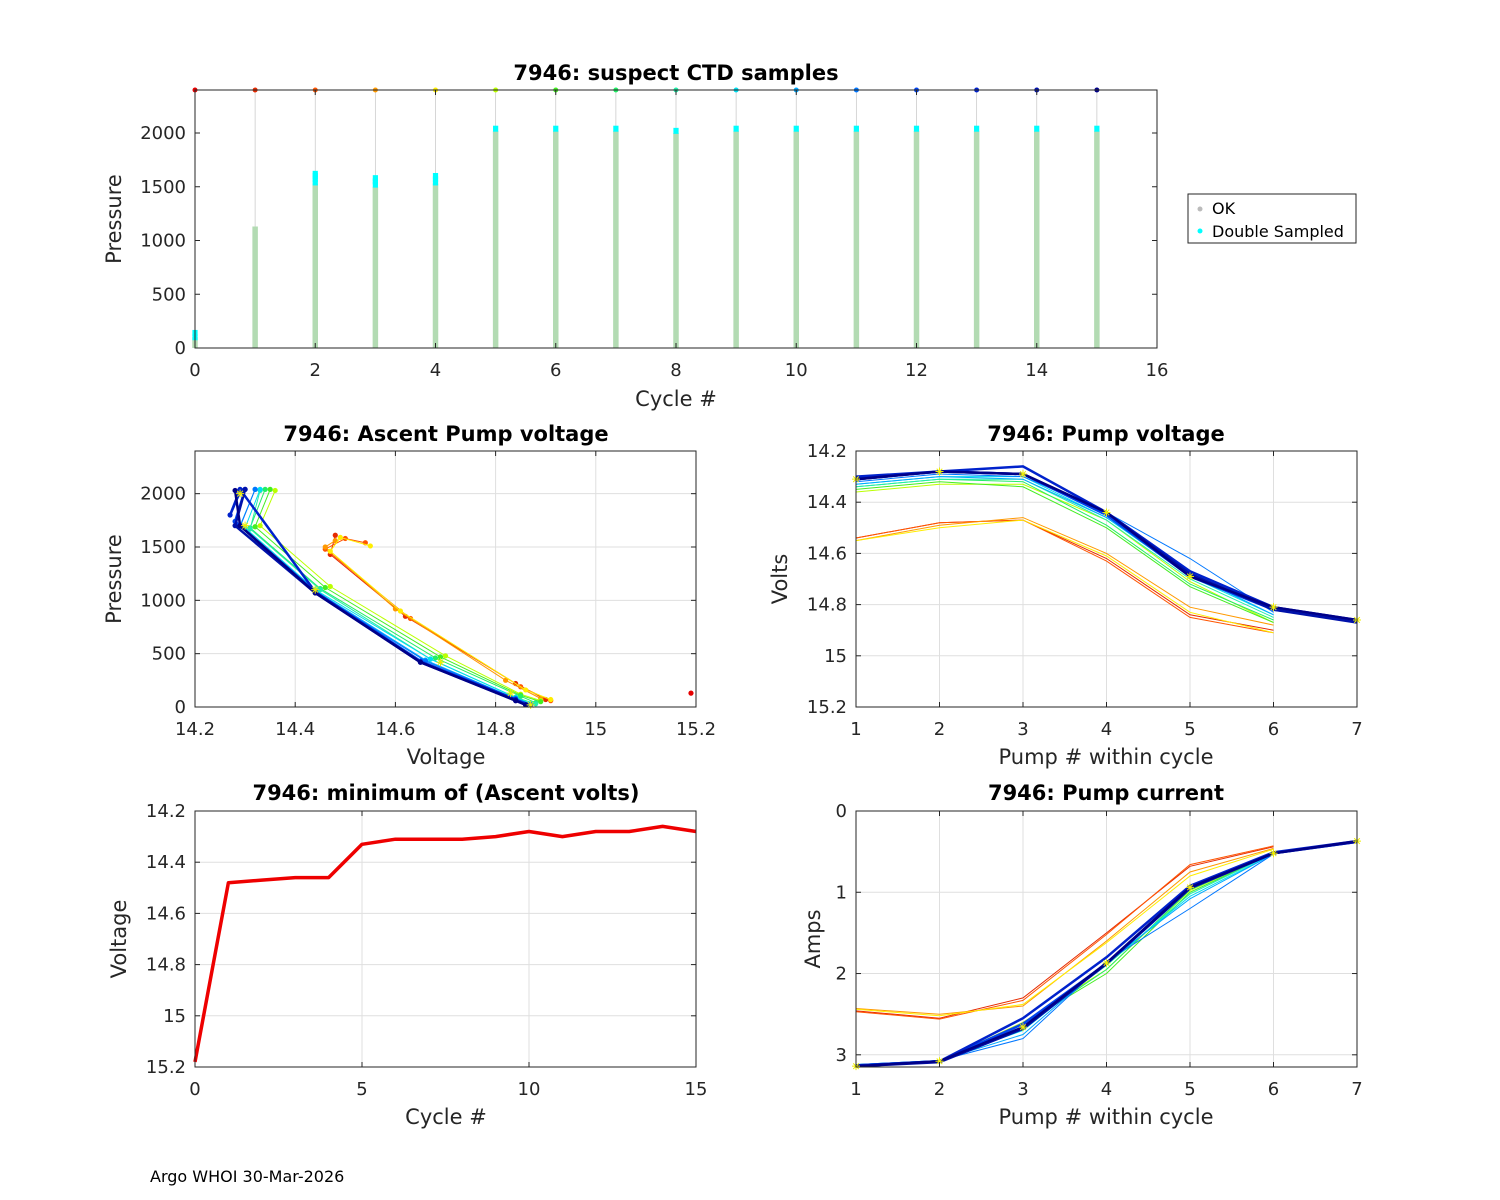  I want to click on x-tick-label: 14, so click(1036, 370).